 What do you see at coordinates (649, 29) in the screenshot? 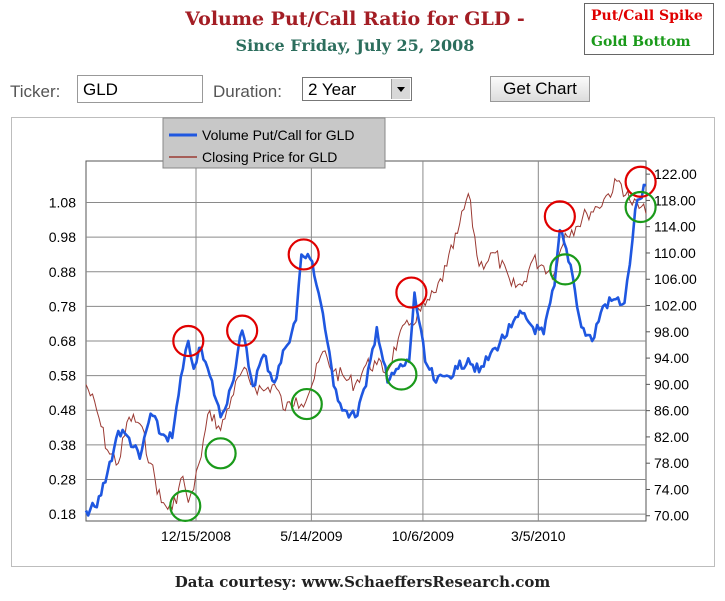
I see `annotation-key: Put/Call Spike Gold Bottom` at bounding box center [649, 29].